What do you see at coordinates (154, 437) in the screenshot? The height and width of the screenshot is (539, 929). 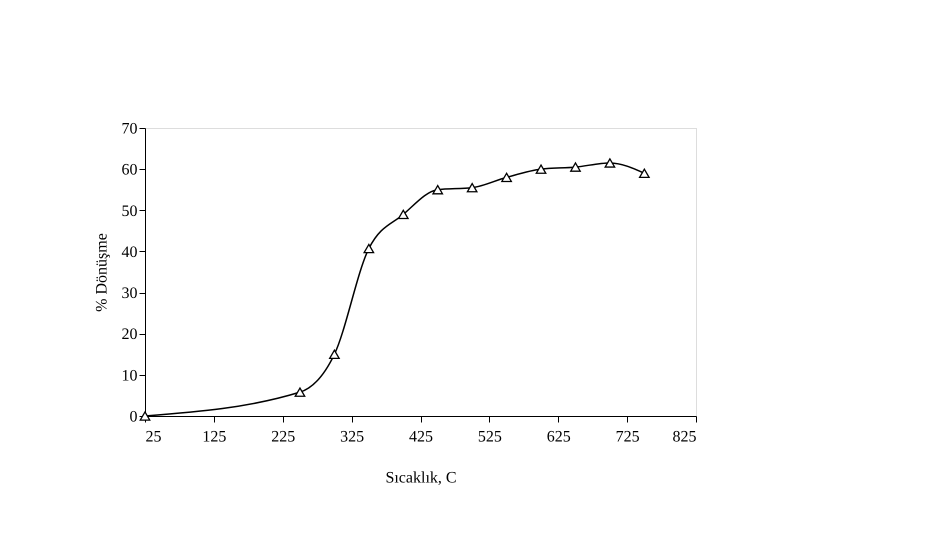 I see `x-tick-label: 25` at bounding box center [154, 437].